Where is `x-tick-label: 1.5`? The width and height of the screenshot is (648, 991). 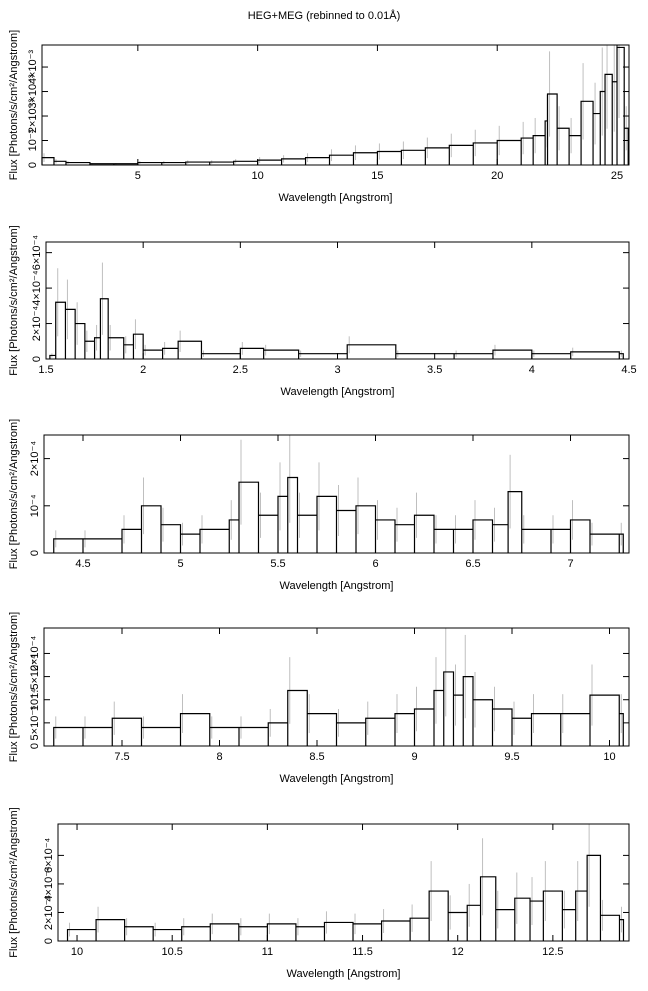
x-tick-label: 1.5 is located at coordinates (45, 370).